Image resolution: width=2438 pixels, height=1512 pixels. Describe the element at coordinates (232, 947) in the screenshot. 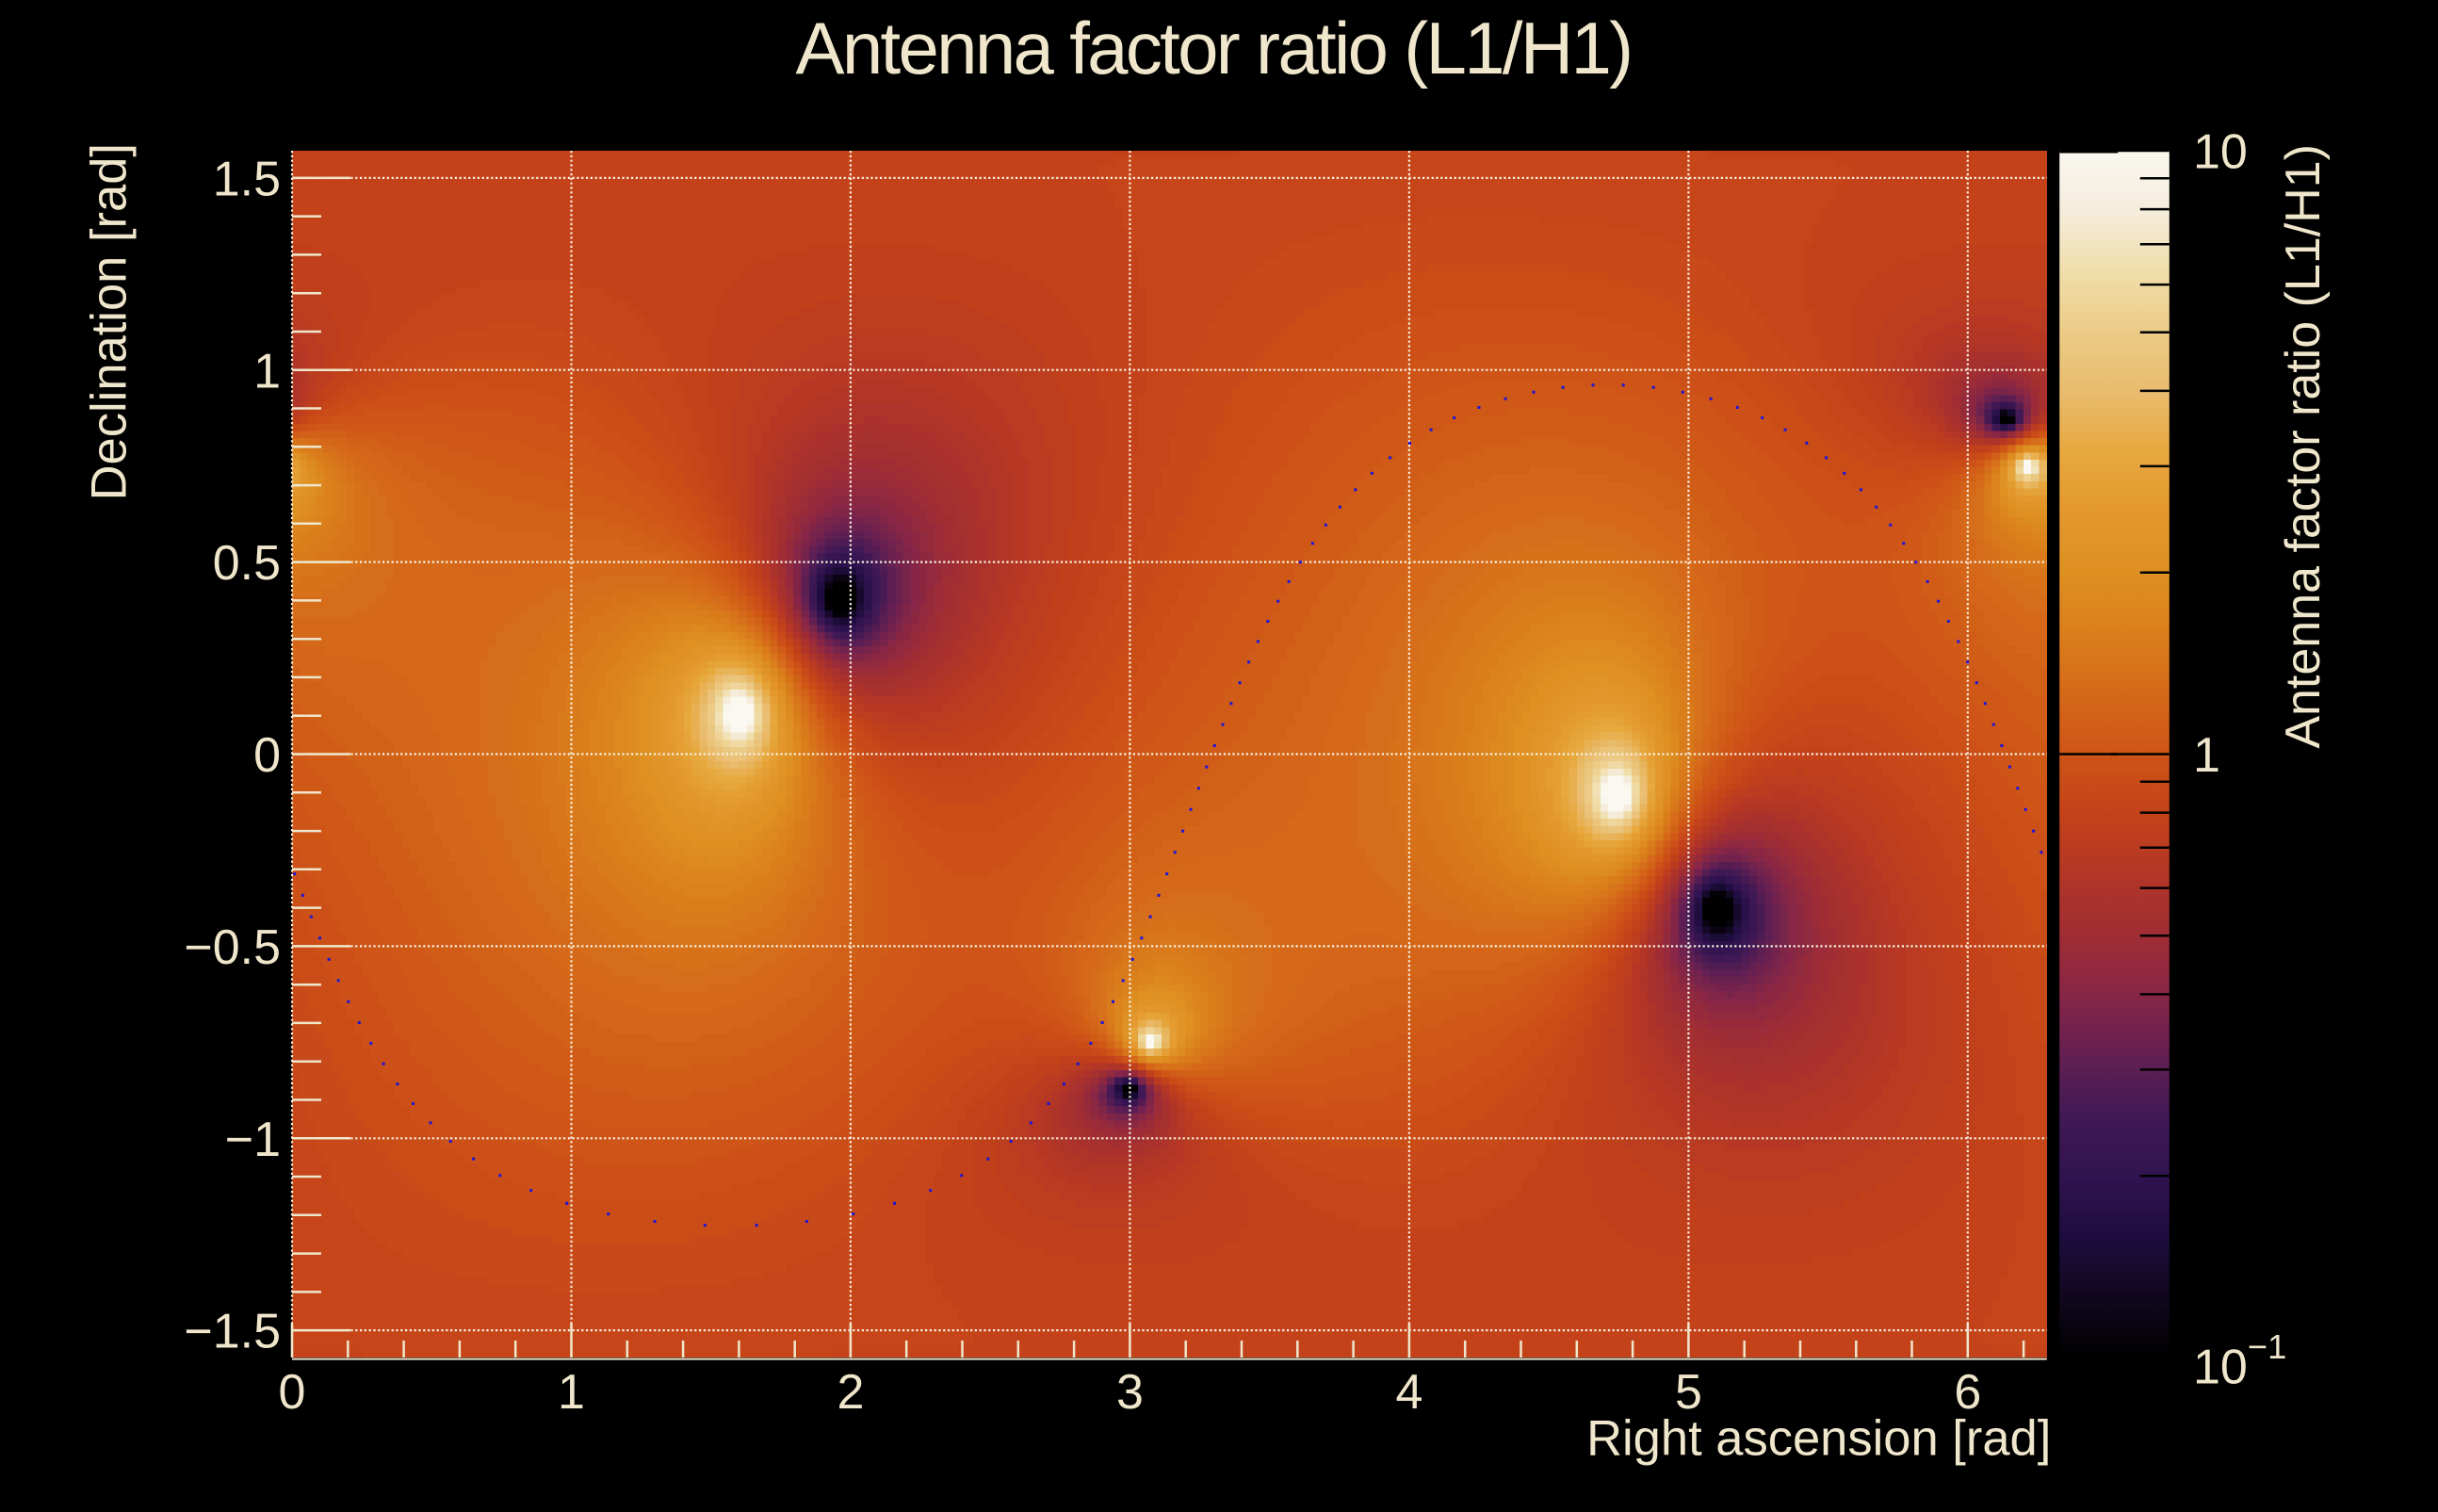

I see `svg-text: −0.5` at that location.